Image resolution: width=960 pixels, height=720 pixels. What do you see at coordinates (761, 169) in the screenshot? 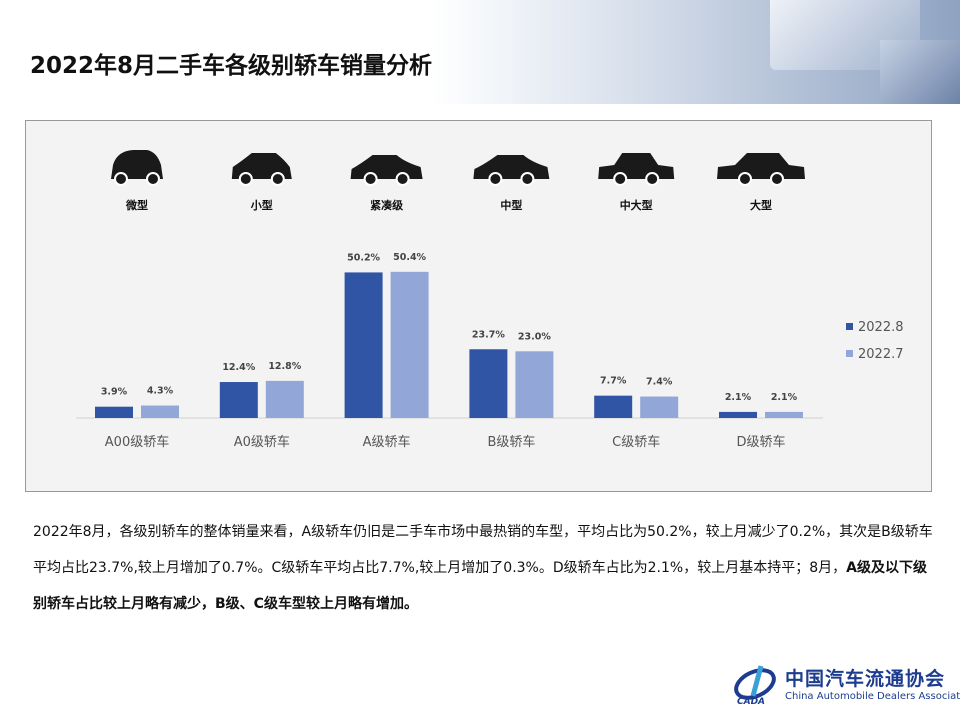
I see `large-sedan-icon` at bounding box center [761, 169].